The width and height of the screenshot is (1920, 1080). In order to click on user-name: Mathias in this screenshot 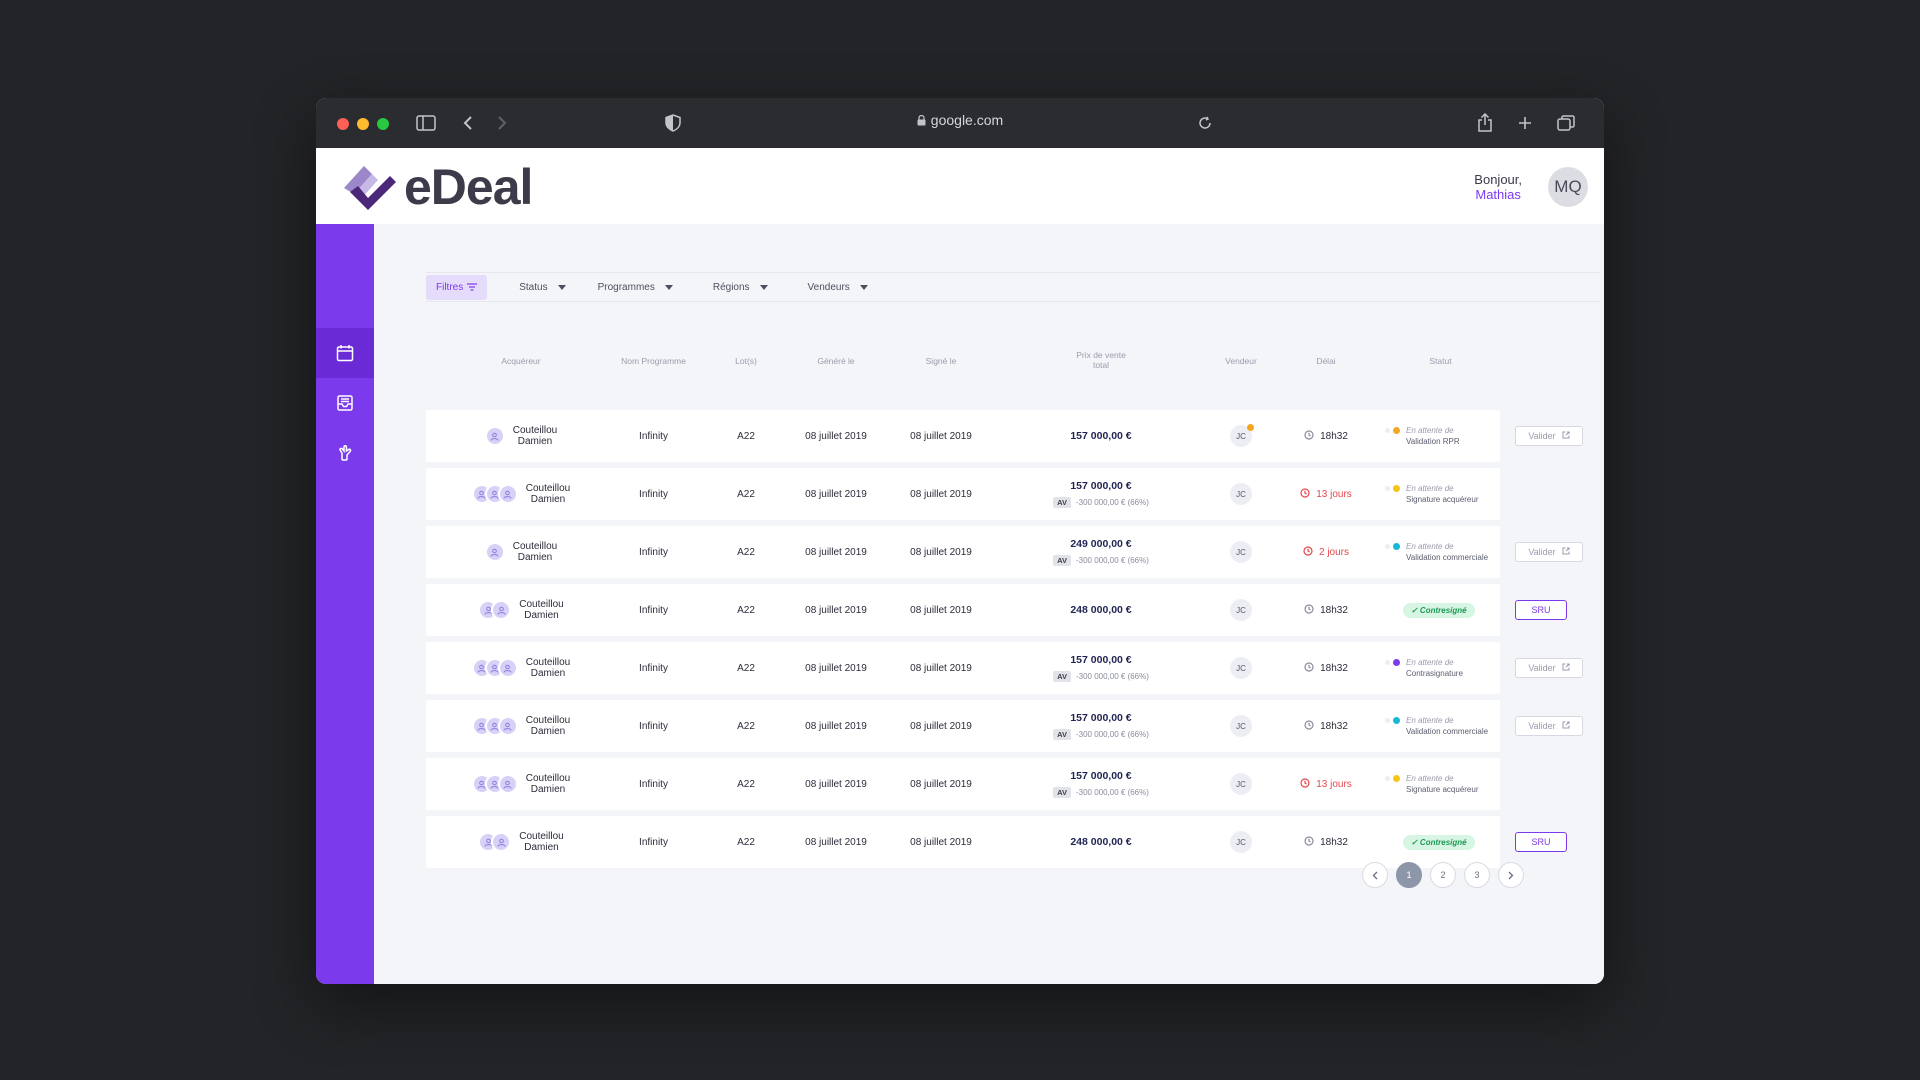, I will do `click(1498, 194)`.